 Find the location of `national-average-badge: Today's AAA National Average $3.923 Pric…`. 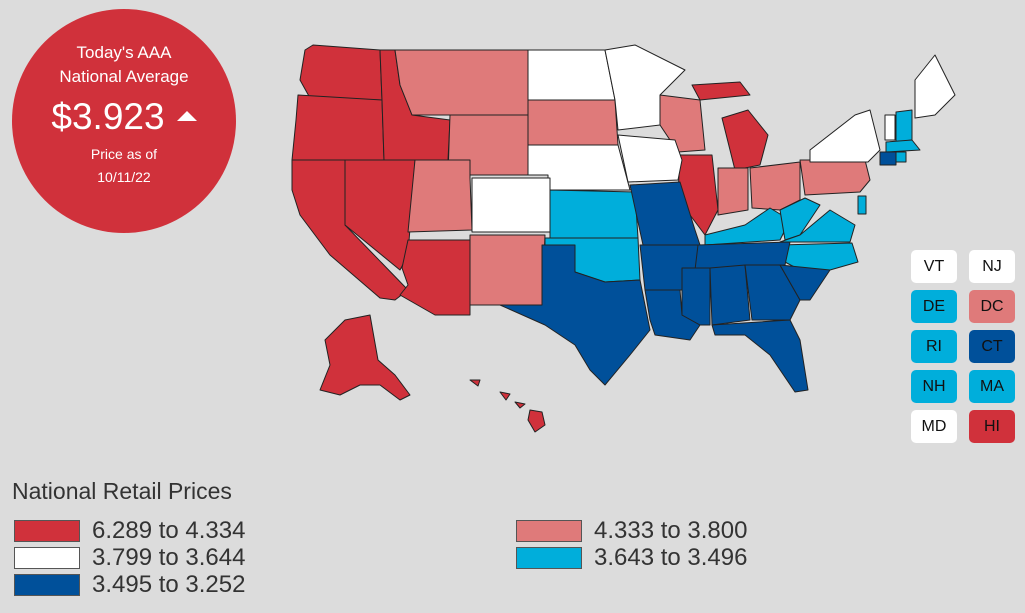

national-average-badge: Today's AAA National Average $3.923 Pric… is located at coordinates (124, 121).